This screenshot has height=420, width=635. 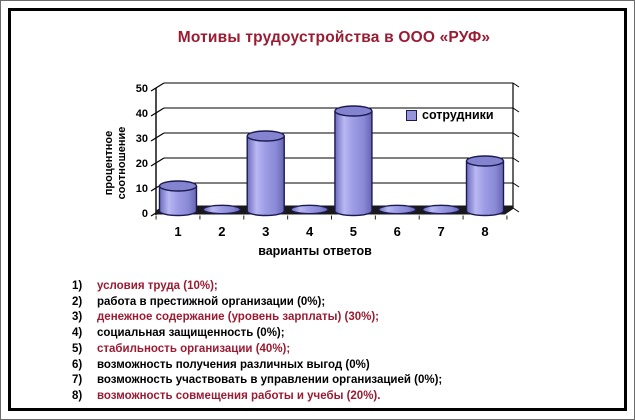 I want to click on y-tick-label: 20, so click(x=142, y=164).